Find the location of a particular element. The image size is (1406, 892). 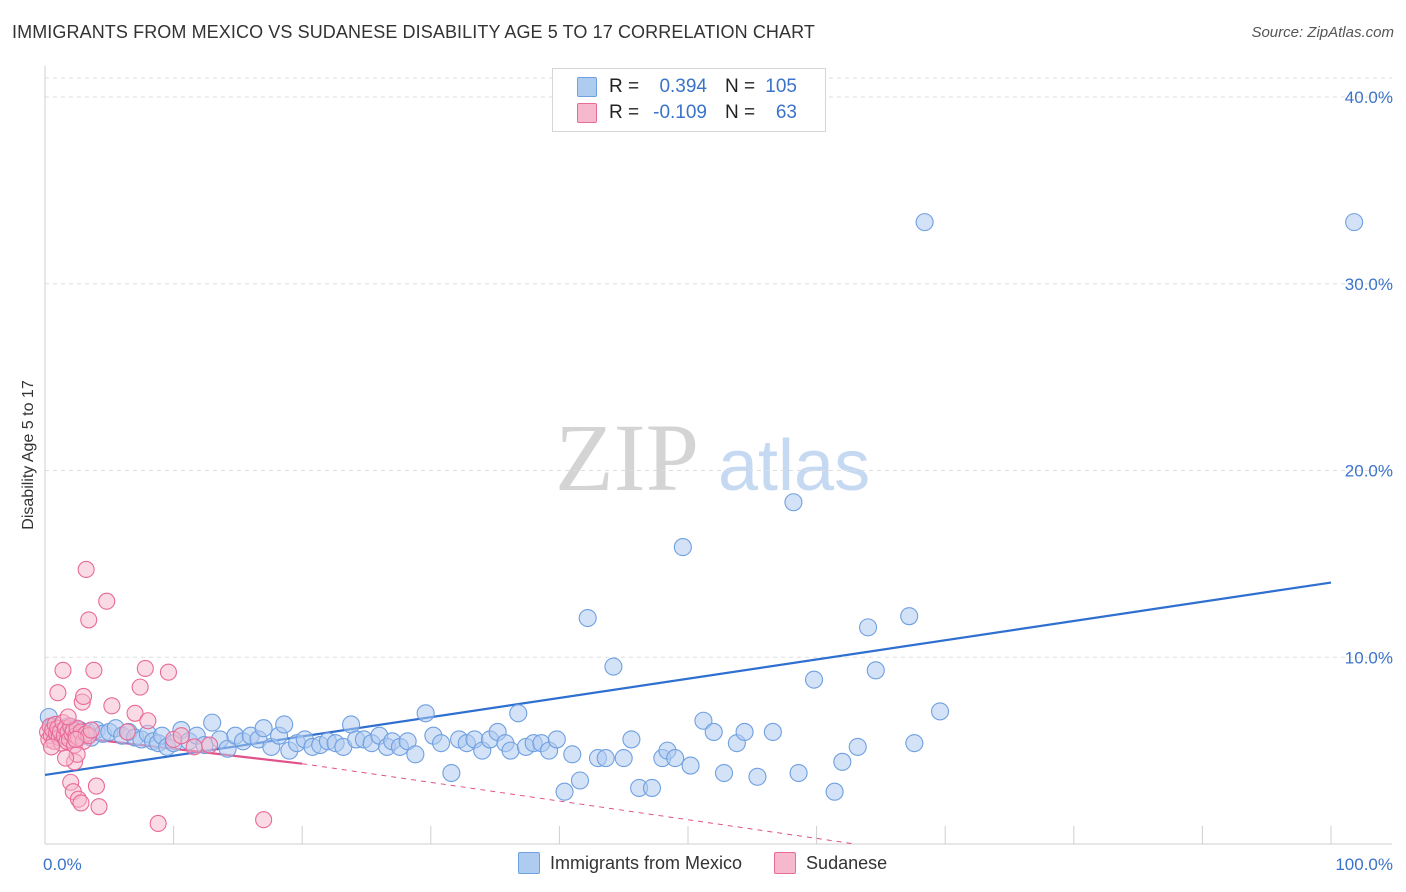

y-tick-label: 40.0% is located at coordinates (1369, 97).